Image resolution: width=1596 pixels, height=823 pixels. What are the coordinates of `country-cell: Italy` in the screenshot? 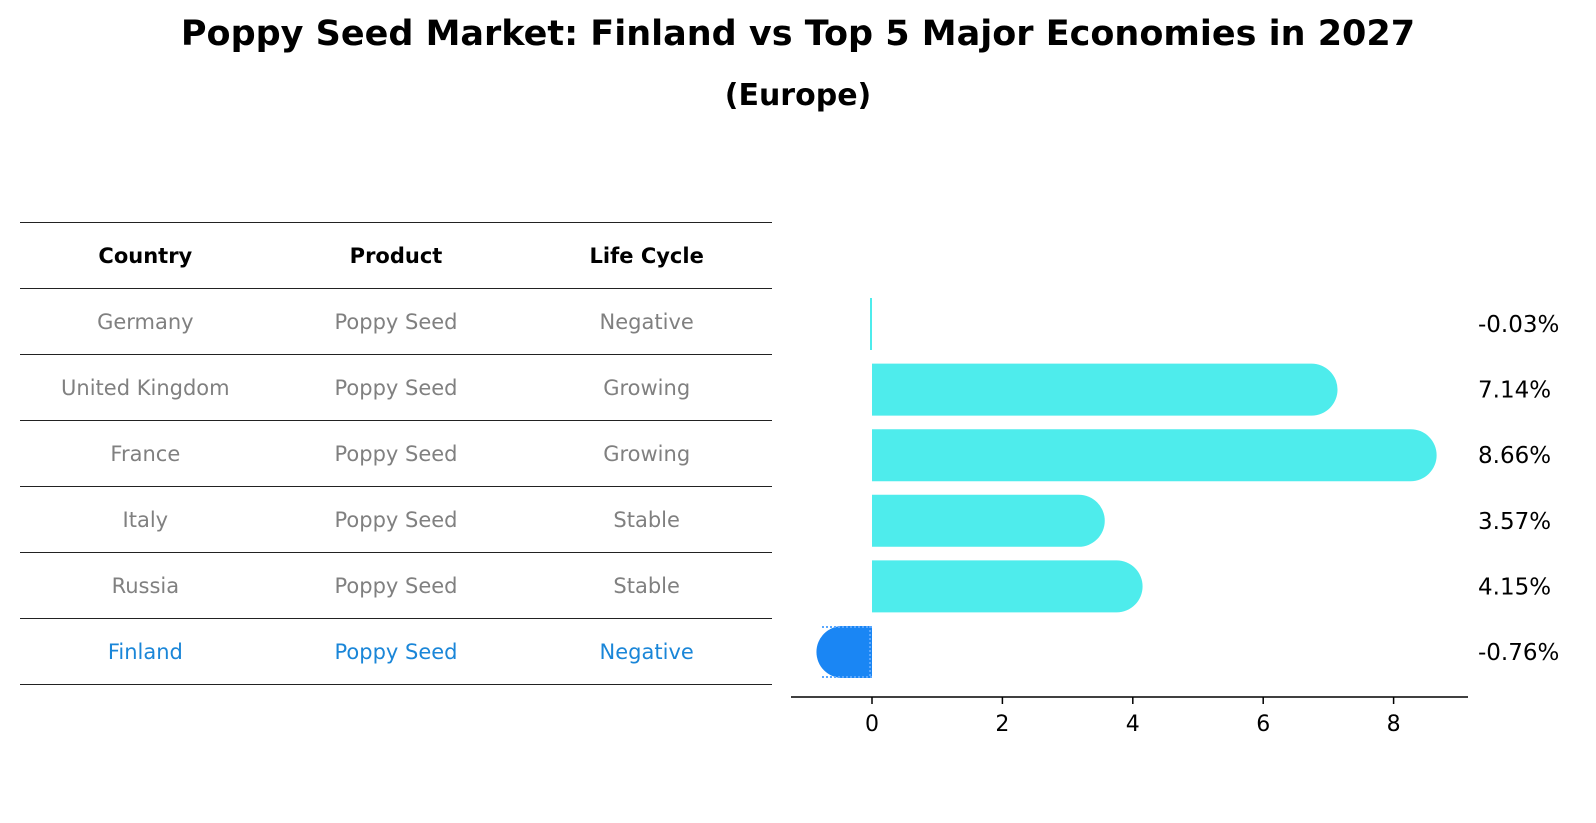 It's located at (145, 519).